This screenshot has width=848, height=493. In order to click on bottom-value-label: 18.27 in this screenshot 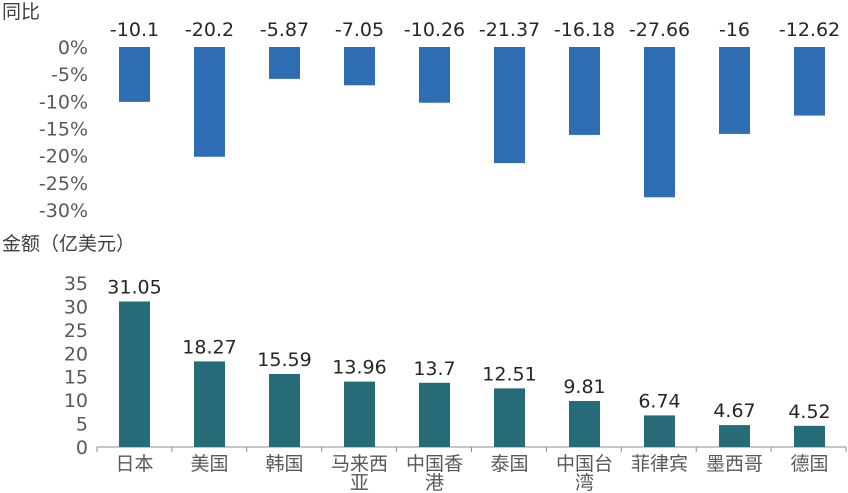, I will do `click(209, 347)`.